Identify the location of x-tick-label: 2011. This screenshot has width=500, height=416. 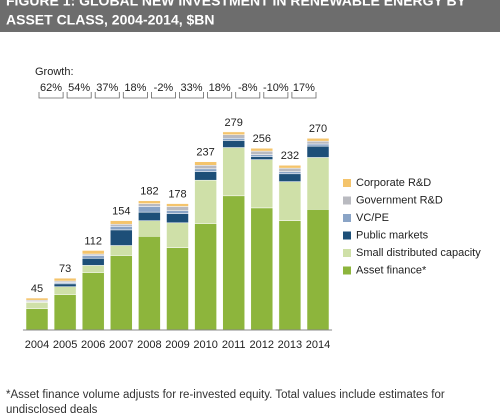
(234, 345).